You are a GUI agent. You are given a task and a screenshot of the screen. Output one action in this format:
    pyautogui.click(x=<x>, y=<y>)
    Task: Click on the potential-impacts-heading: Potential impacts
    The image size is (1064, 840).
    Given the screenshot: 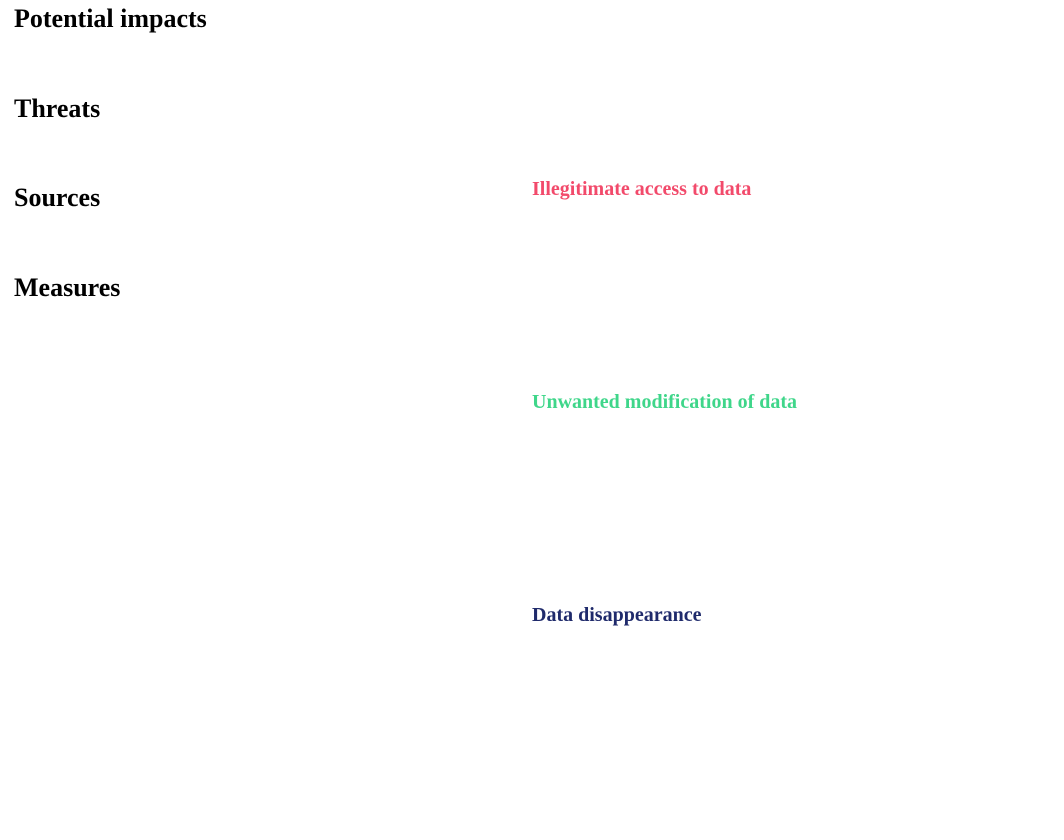 What is the action you would take?
    pyautogui.click(x=110, y=18)
    